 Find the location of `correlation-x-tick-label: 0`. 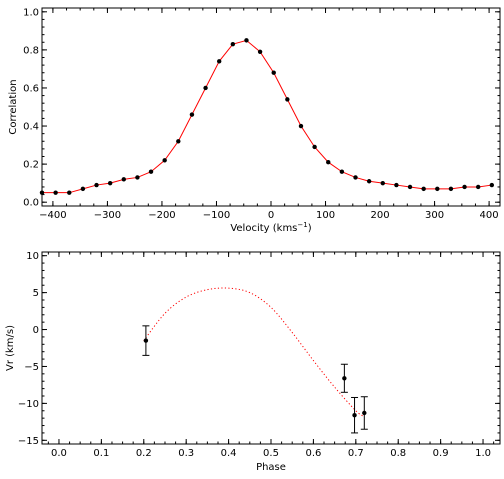

correlation-x-tick-label: 0 is located at coordinates (271, 215).